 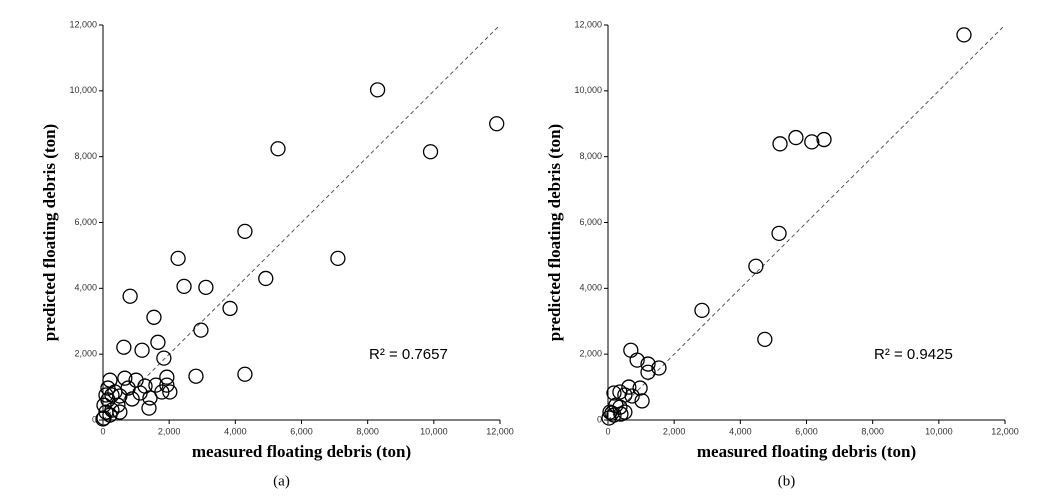 I want to click on annotation: R² = 0.7657, so click(x=408, y=354).